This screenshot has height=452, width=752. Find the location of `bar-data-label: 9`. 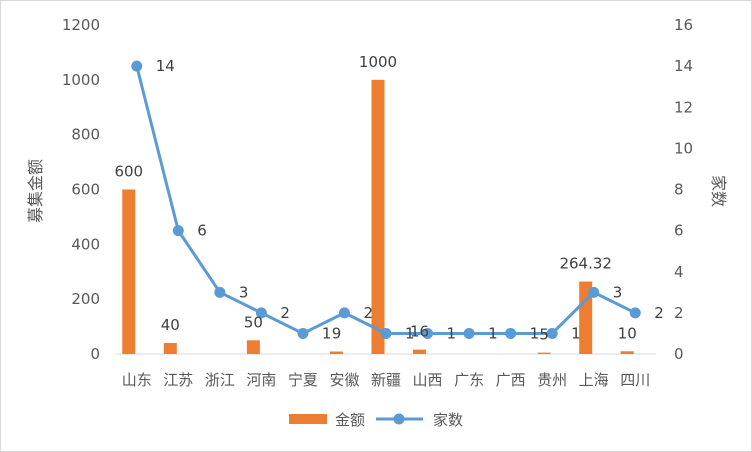

bar-data-label: 9 is located at coordinates (337, 334).